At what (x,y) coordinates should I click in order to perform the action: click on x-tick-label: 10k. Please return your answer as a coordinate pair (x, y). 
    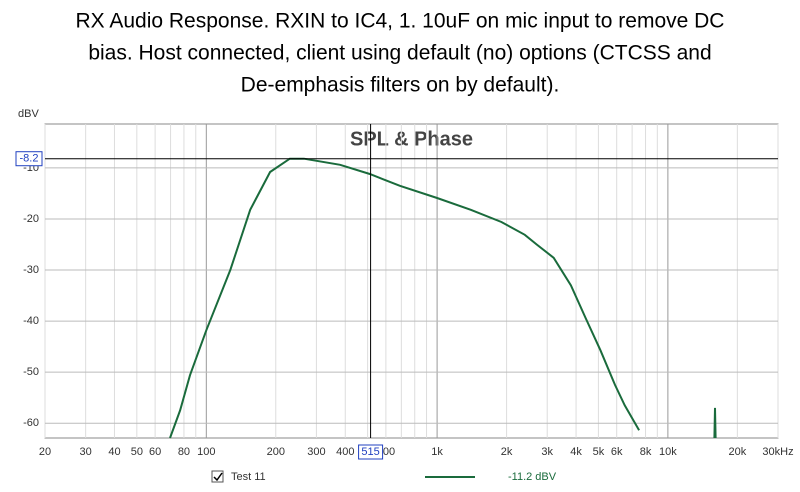
    Looking at the image, I should click on (668, 452).